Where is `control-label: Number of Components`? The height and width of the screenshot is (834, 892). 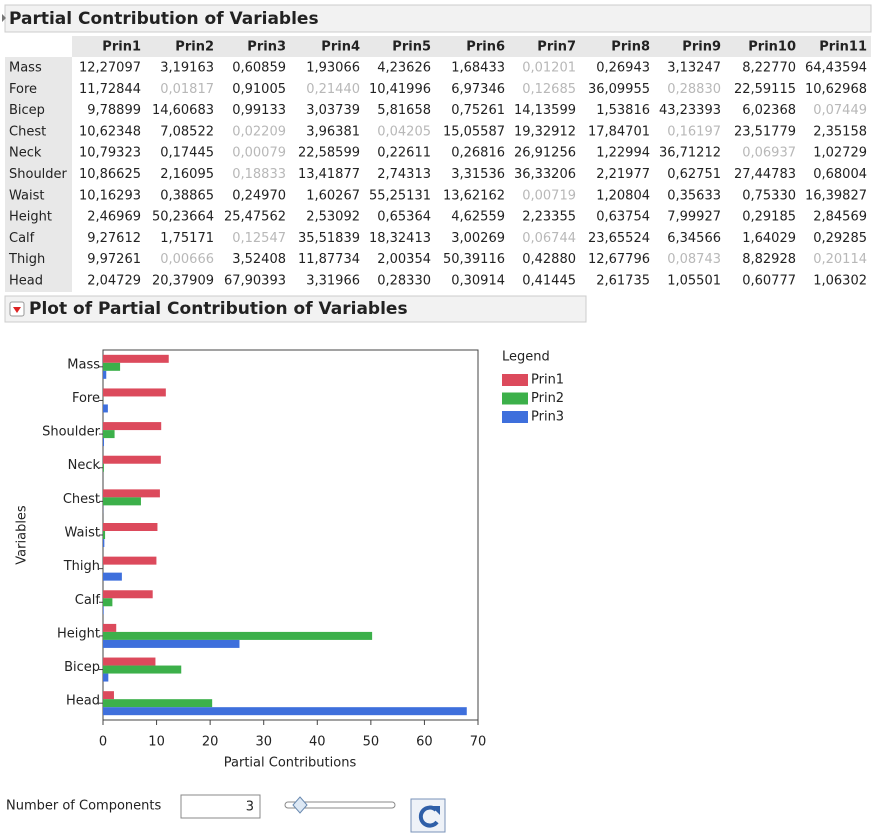 control-label: Number of Components is located at coordinates (83, 806).